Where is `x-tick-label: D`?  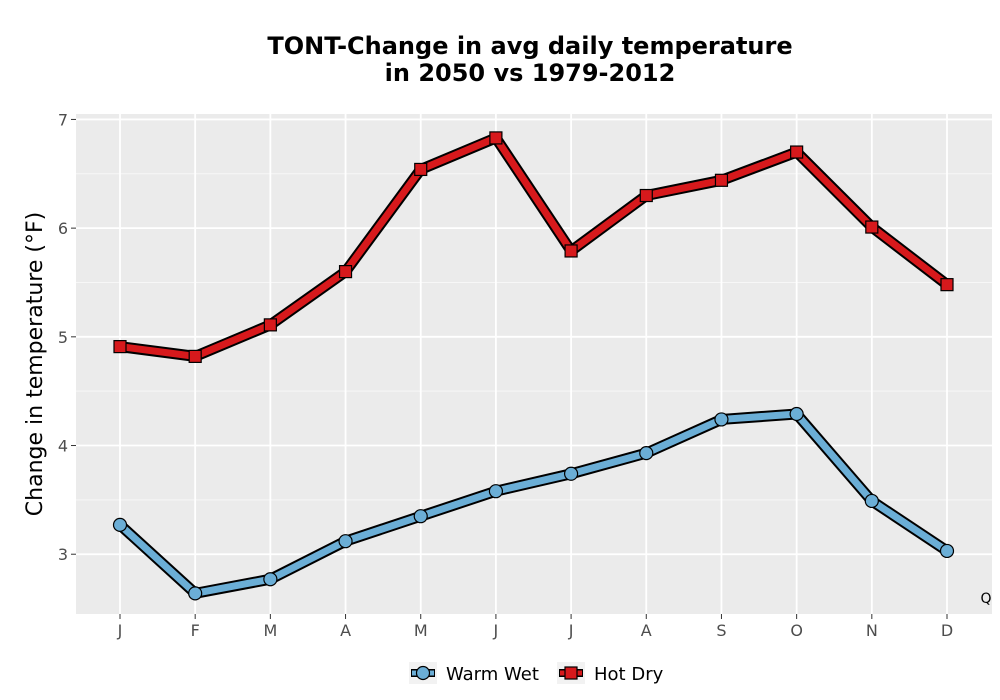 x-tick-label: D is located at coordinates (947, 630).